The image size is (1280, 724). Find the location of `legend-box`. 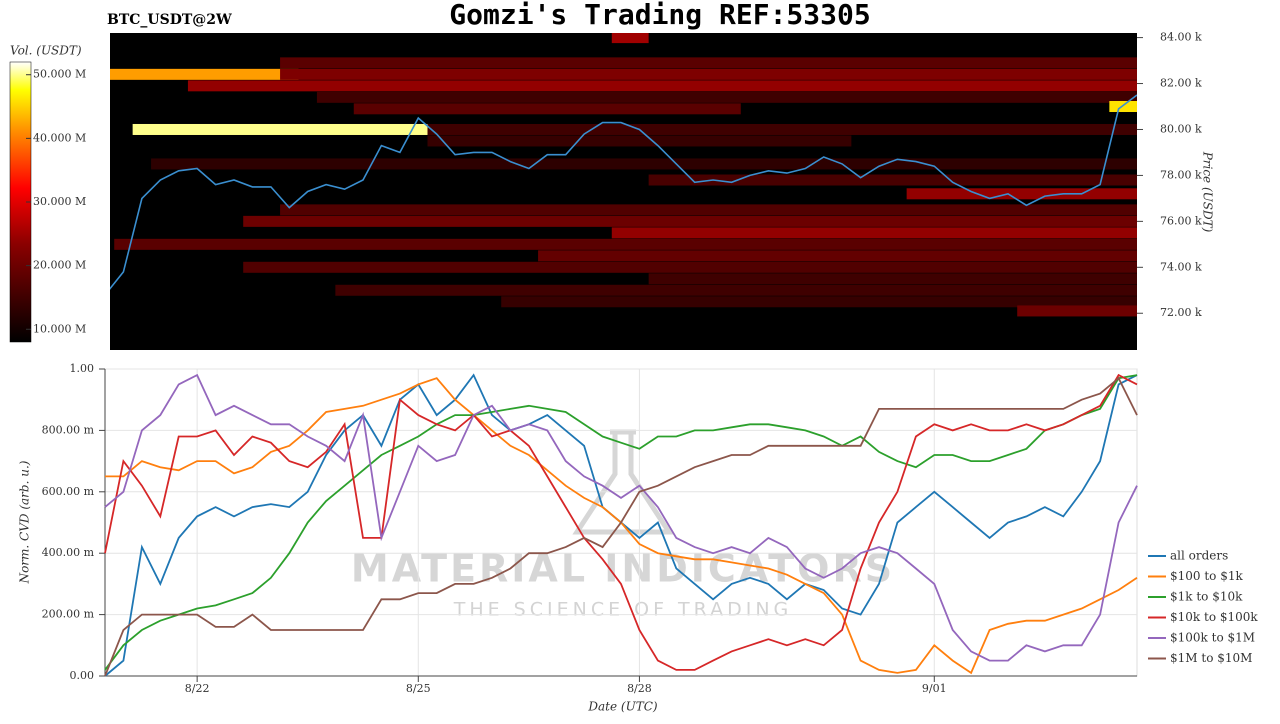

legend-box is located at coordinates (1201, 607).